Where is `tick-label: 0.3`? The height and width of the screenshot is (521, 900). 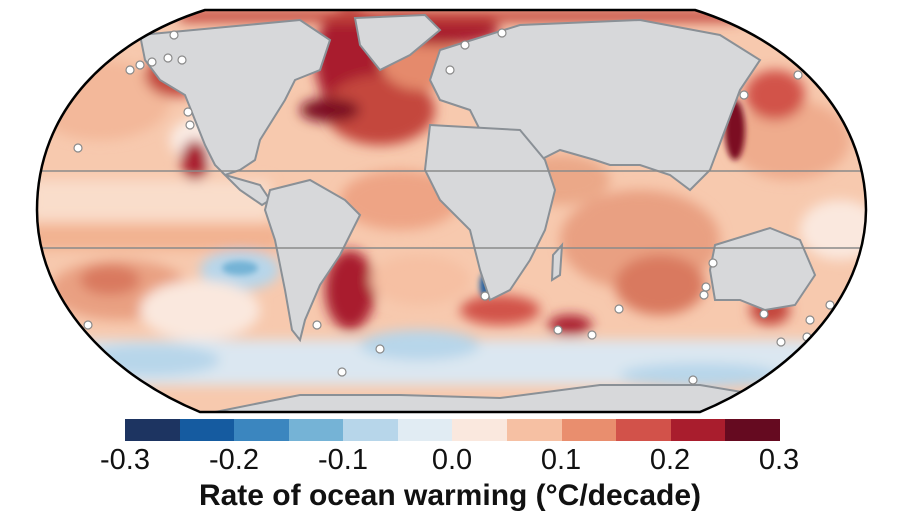 tick-label: 0.3 is located at coordinates (779, 460).